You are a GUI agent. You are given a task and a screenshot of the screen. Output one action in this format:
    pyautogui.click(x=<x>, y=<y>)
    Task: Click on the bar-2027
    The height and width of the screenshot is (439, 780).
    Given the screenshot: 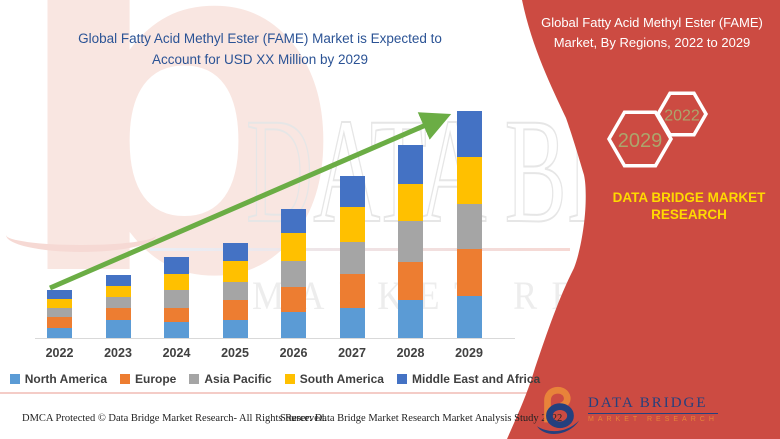 What is the action you would take?
    pyautogui.click(x=352, y=257)
    